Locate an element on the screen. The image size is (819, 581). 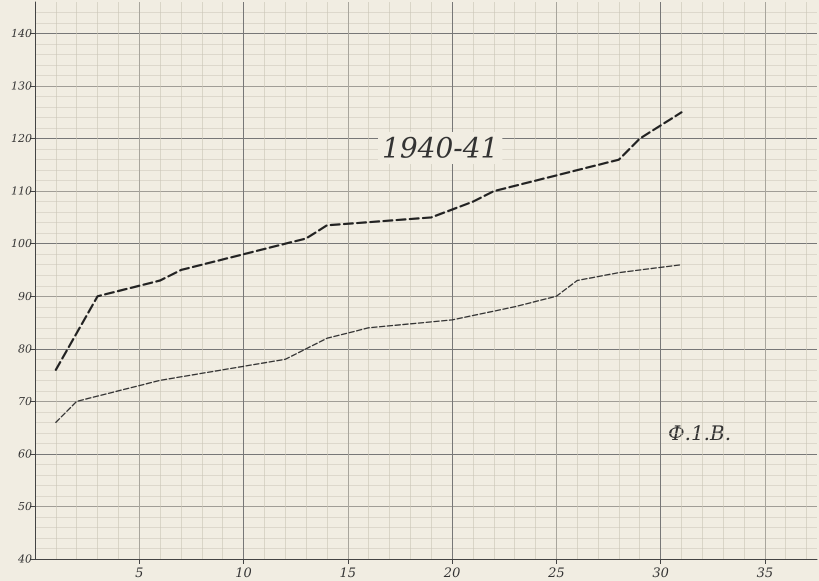
y-tick-label: 100 is located at coordinates (21, 243).